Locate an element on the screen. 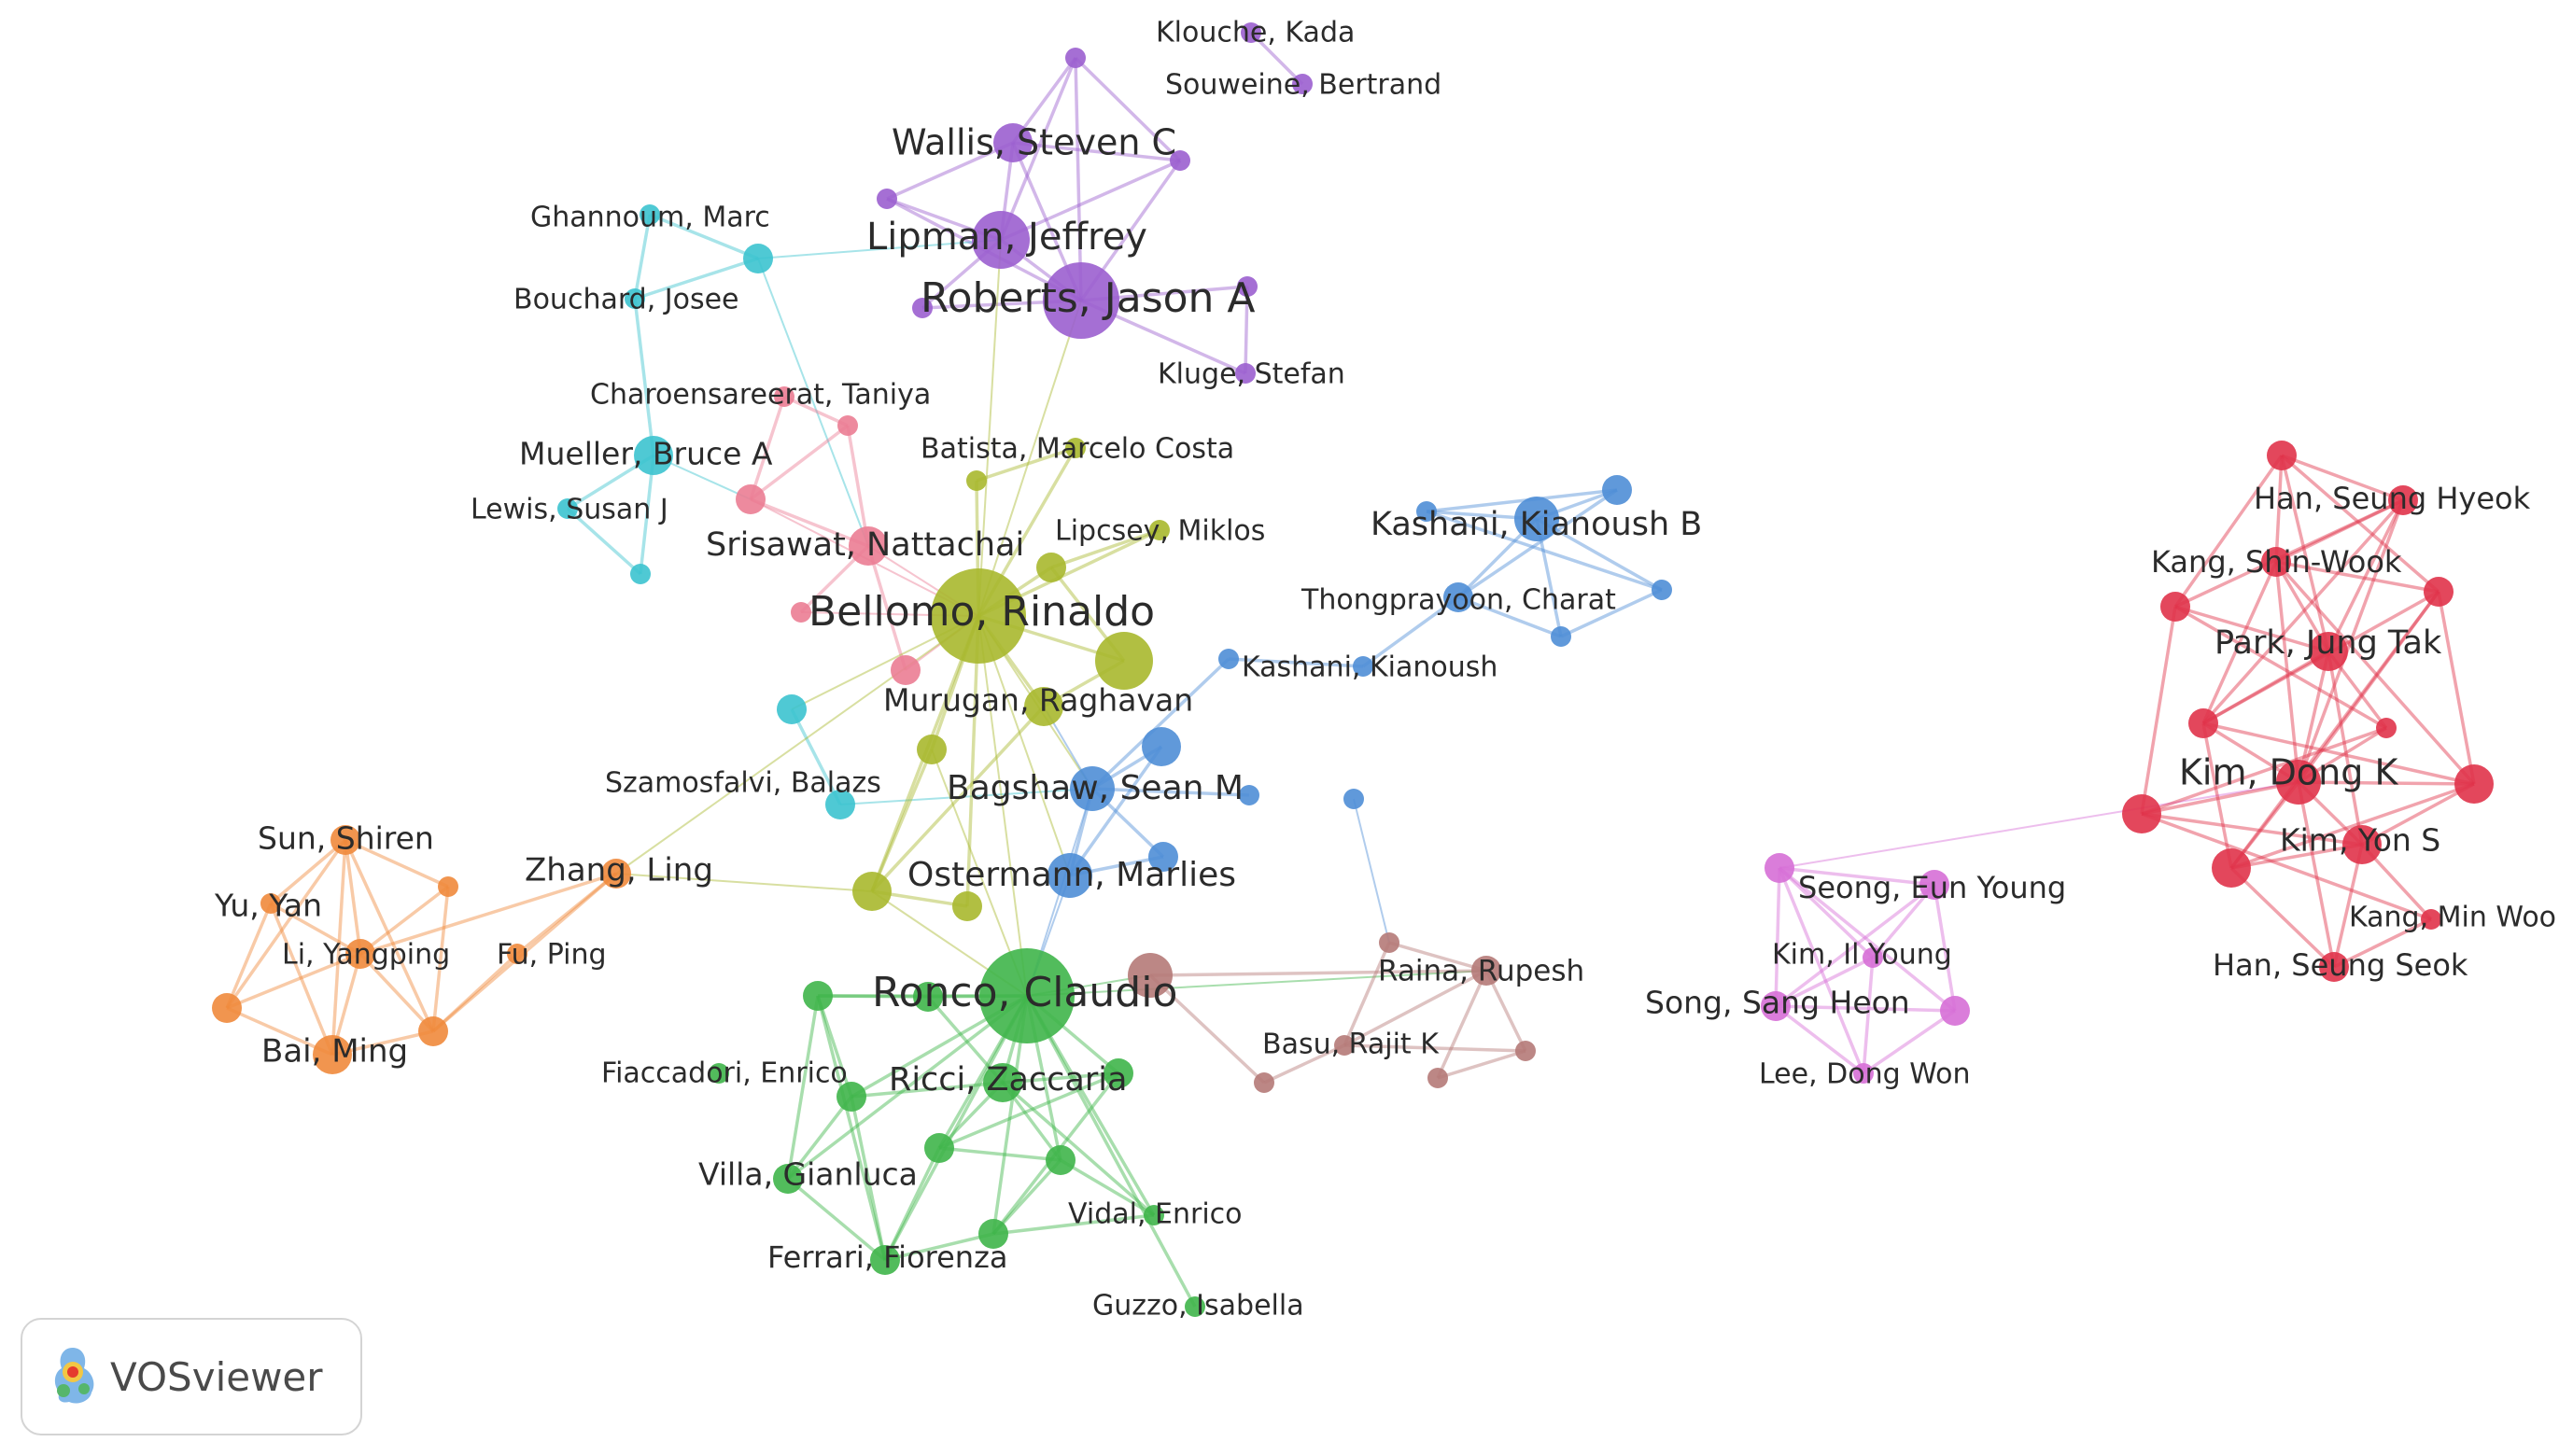  node-blue_c is located at coordinates (1662, 590).